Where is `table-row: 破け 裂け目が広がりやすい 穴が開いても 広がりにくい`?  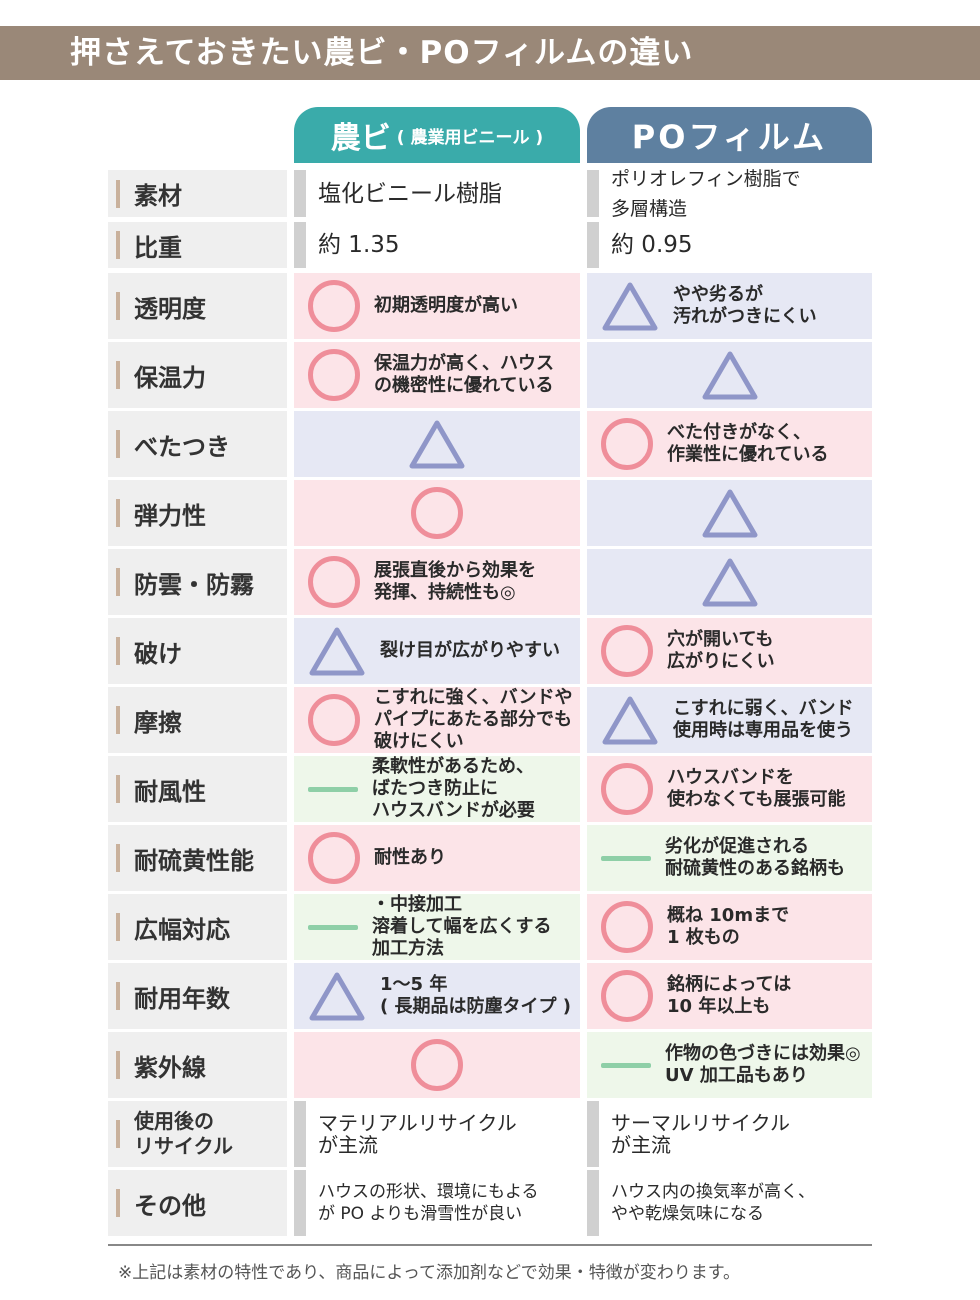 table-row: 破け 裂け目が広がりやすい 穴が開いても 広がりにくい is located at coordinates (490, 651).